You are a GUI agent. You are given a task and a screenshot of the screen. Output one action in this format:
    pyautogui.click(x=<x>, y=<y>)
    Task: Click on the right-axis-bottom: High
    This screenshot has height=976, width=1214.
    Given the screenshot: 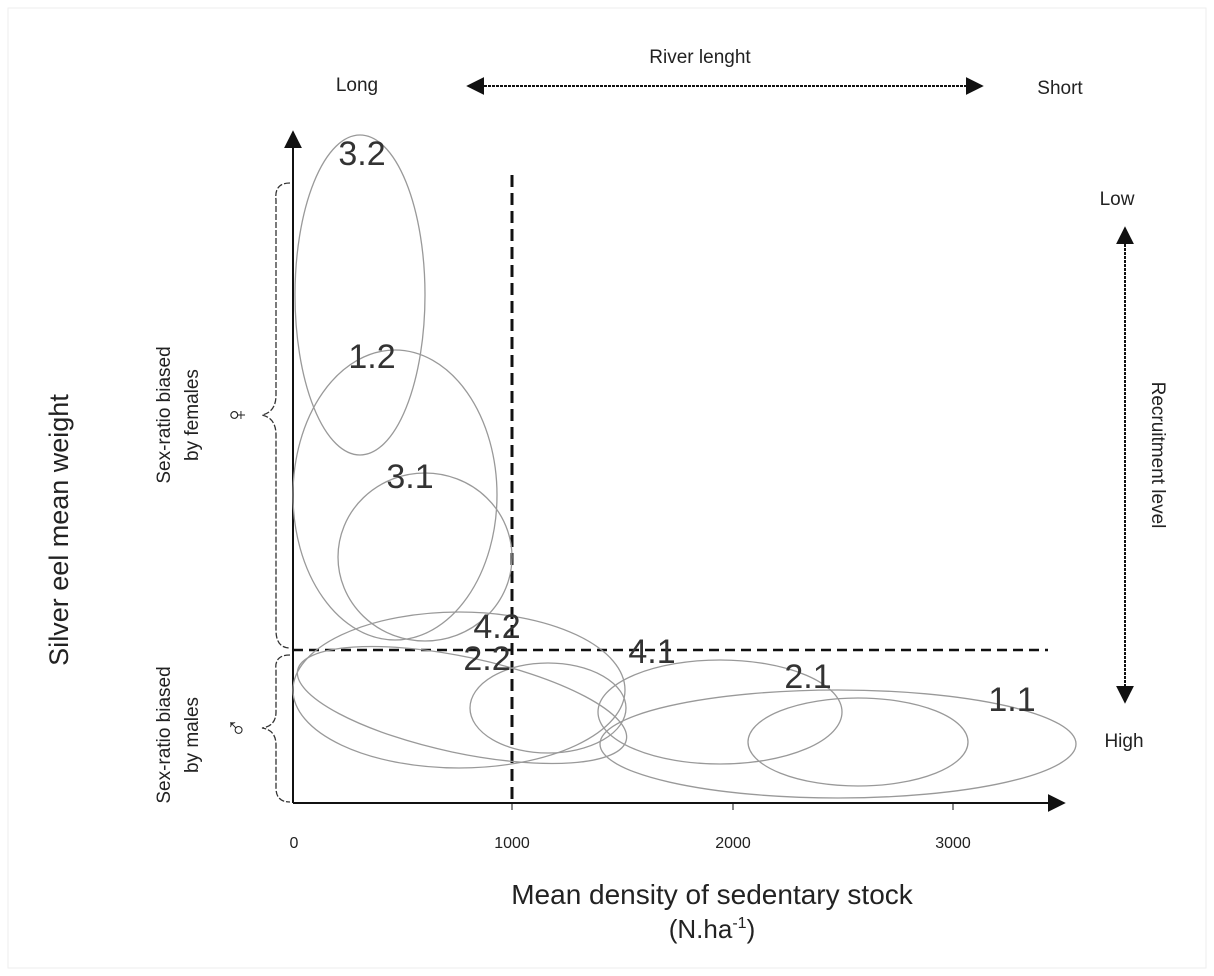 What is the action you would take?
    pyautogui.click(x=1123, y=741)
    